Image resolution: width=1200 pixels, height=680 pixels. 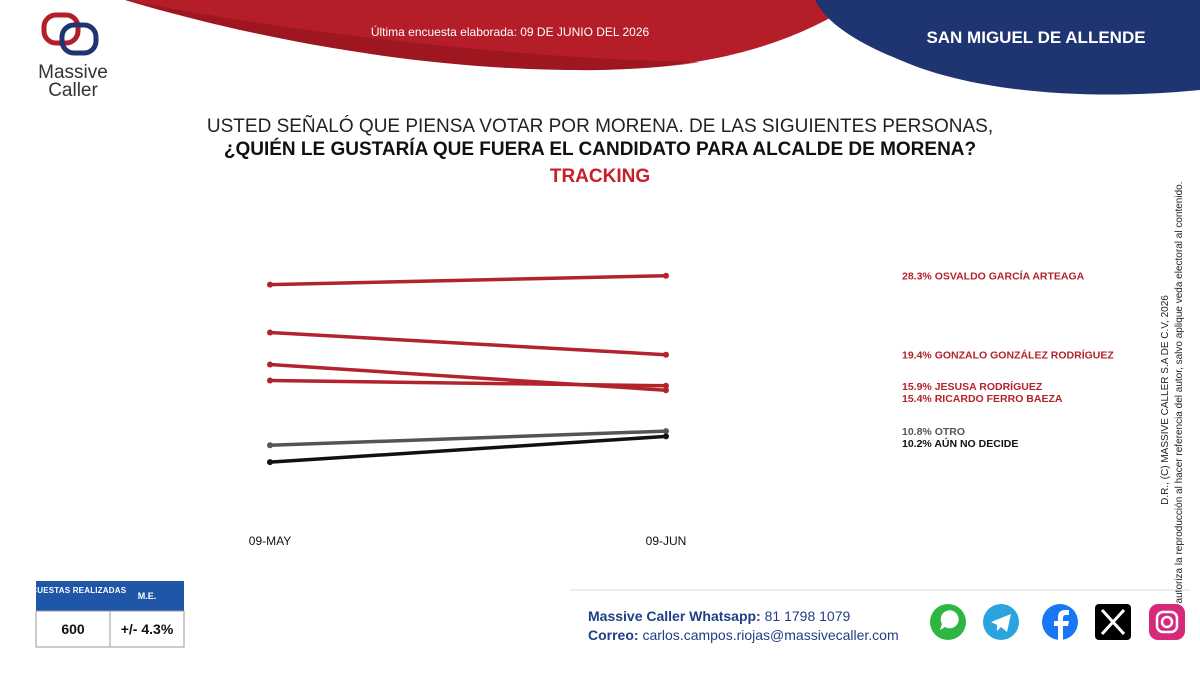 I want to click on end-label: 19.4% GONZALO GONZÁLEZ RODRÍGUEZ, so click(x=1008, y=355).